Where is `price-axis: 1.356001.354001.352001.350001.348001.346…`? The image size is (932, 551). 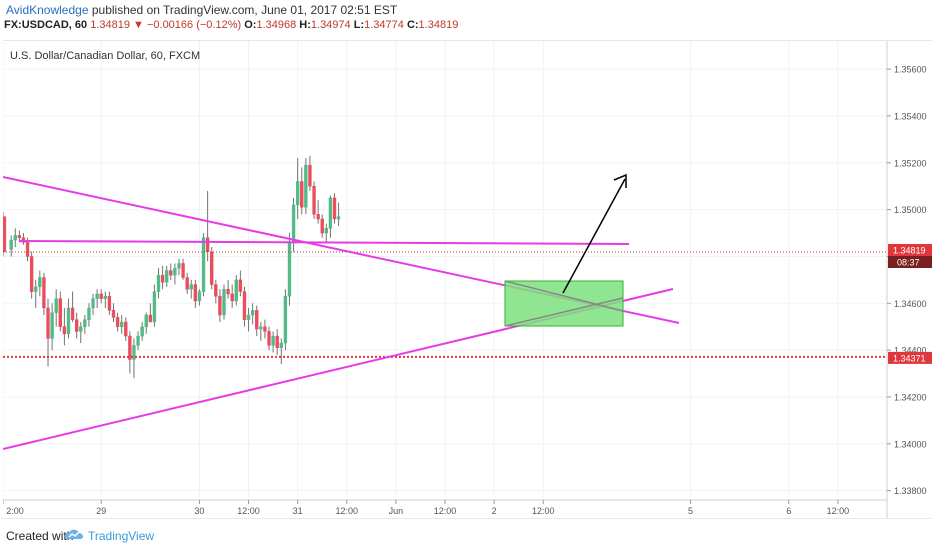
price-axis: 1.356001.354001.352001.350001.348001.346… is located at coordinates (907, 280).